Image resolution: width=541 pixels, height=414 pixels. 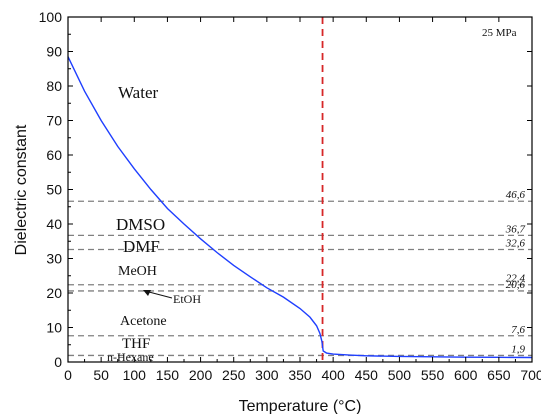 What do you see at coordinates (530, 375) in the screenshot?
I see `x-tick-label: 700` at bounding box center [530, 375].